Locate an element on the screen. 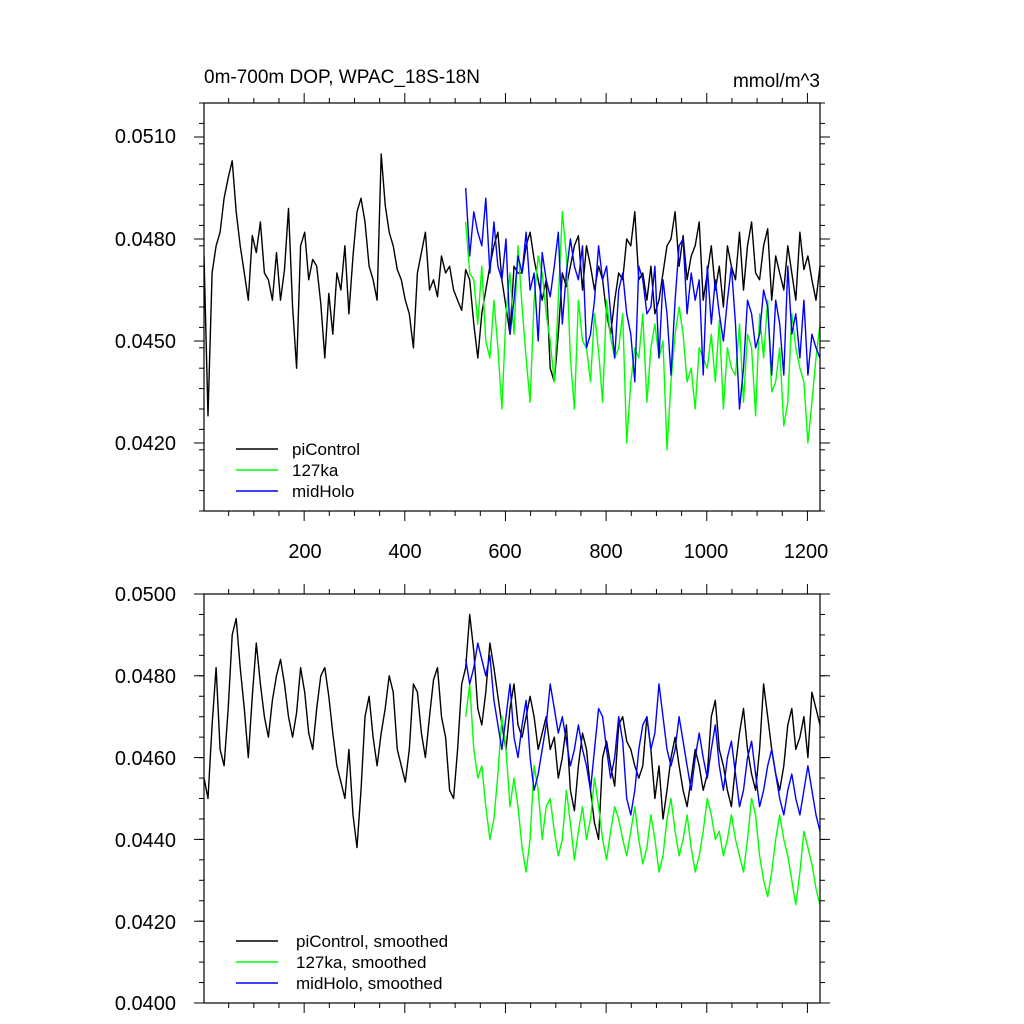 The width and height of the screenshot is (1024, 1024). top-x-tick-labels: 200 400 600 800 1000 1200 is located at coordinates (558, 552).